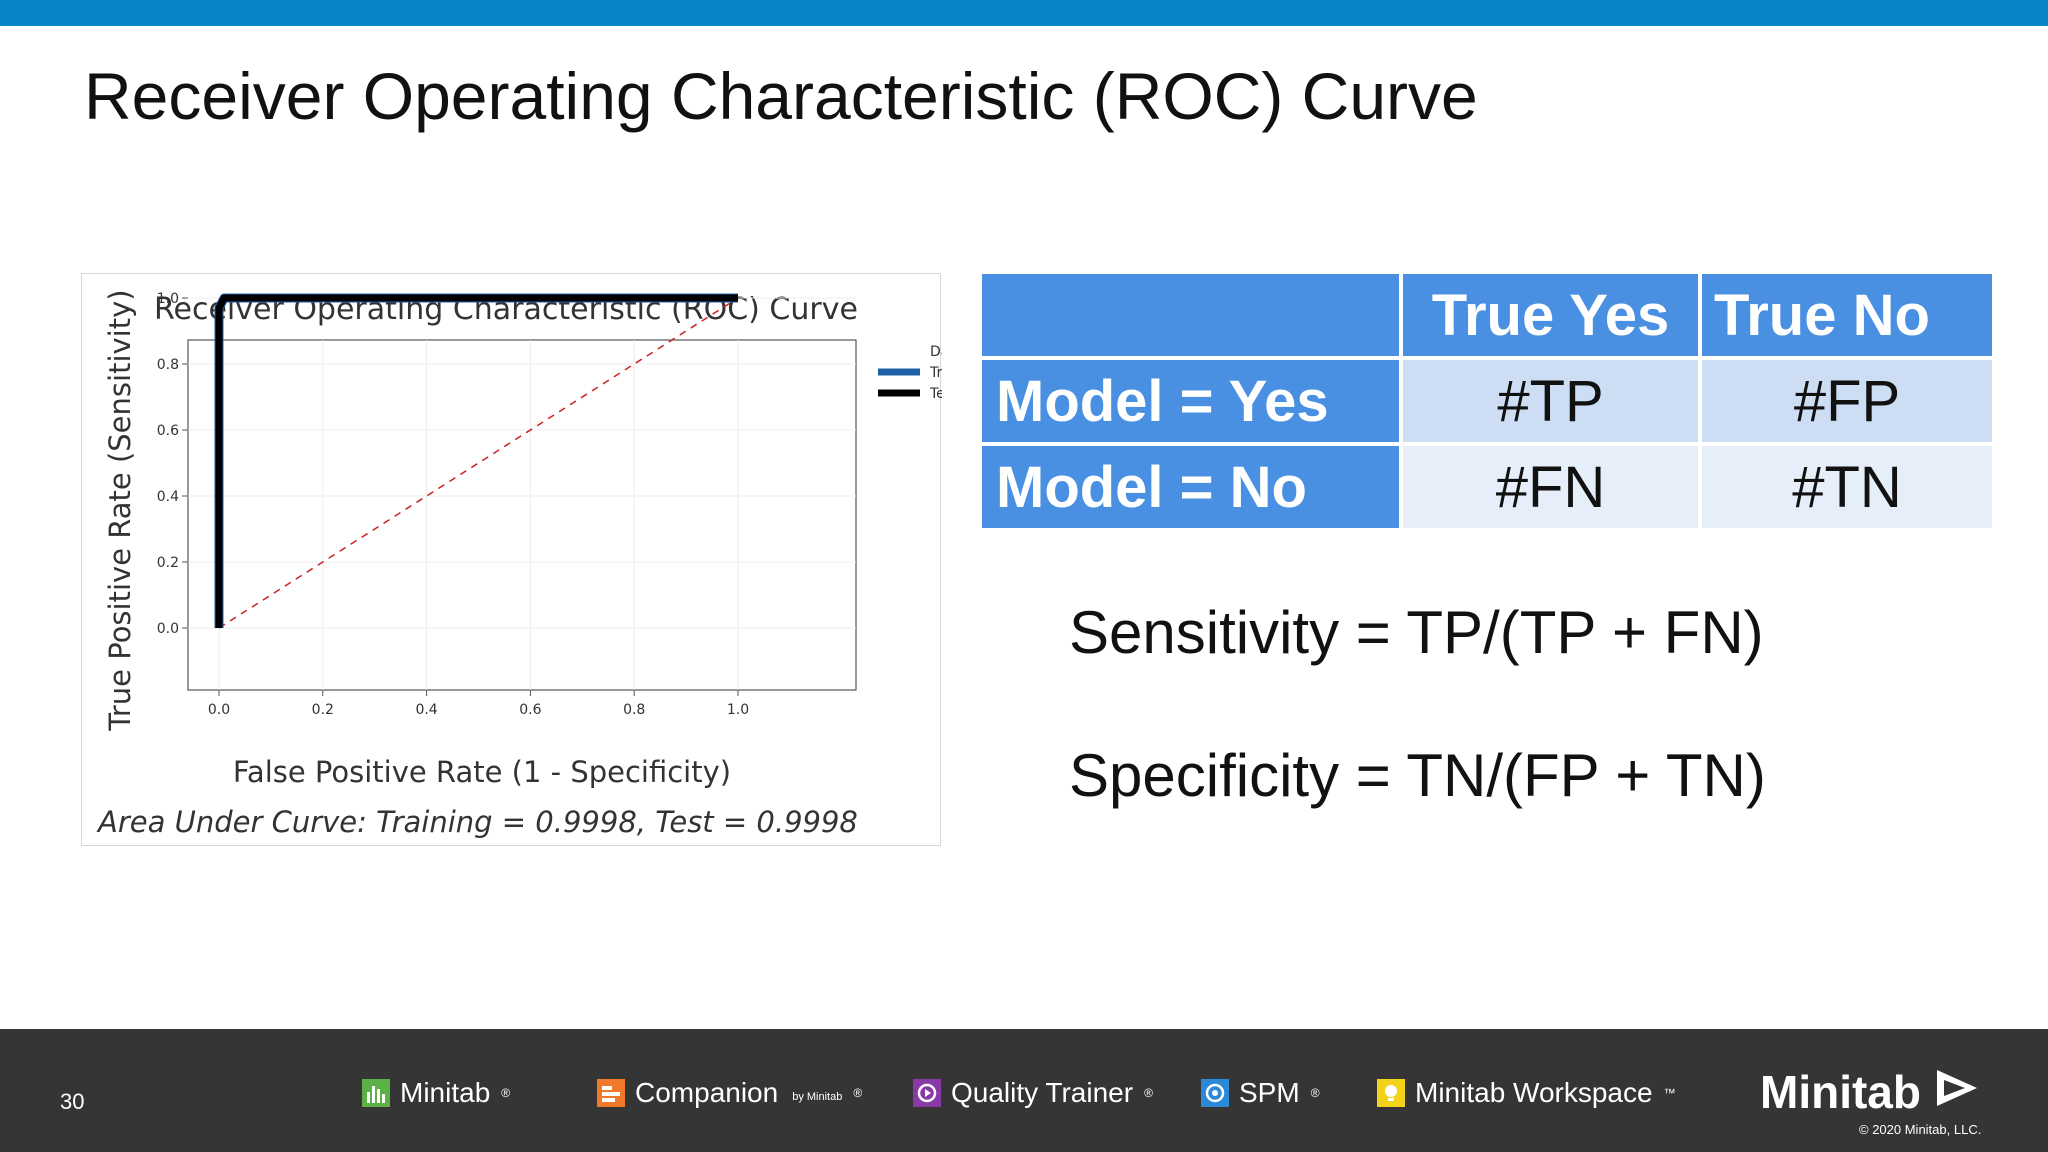  Describe the element at coordinates (168, 563) in the screenshot. I see `y-tick-label: 0.2` at that location.